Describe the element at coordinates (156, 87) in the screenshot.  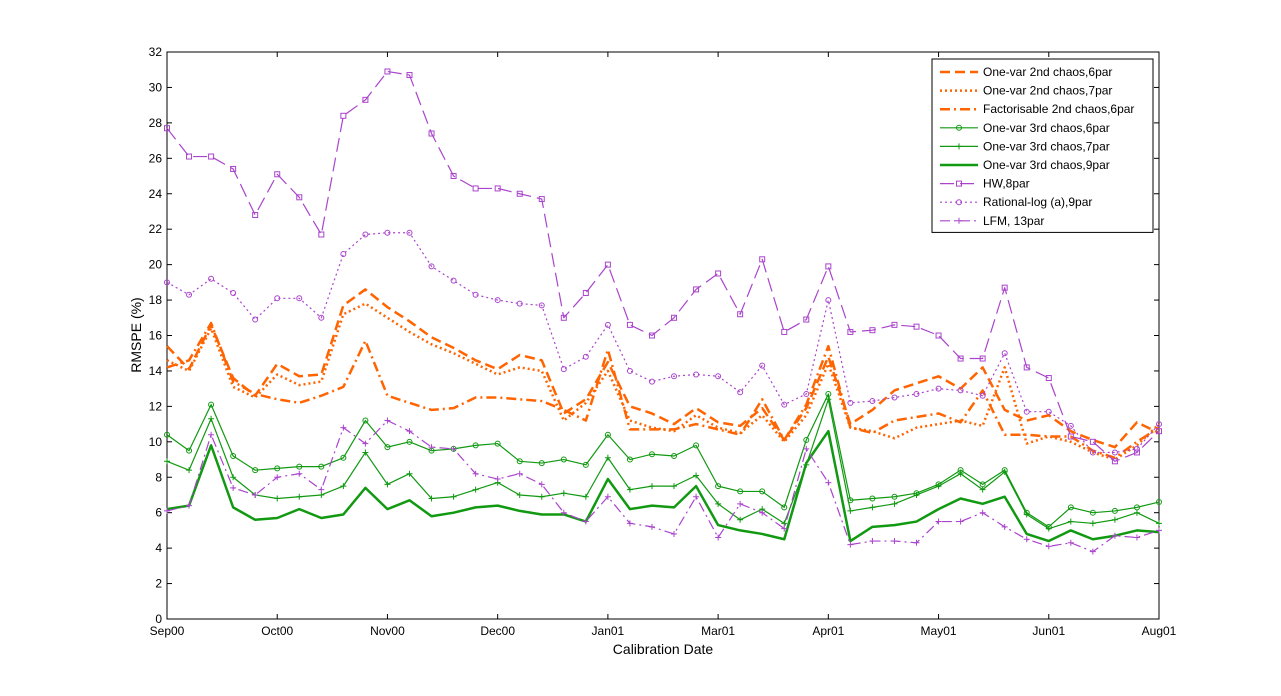
I see `y-tick-label: 30` at that location.